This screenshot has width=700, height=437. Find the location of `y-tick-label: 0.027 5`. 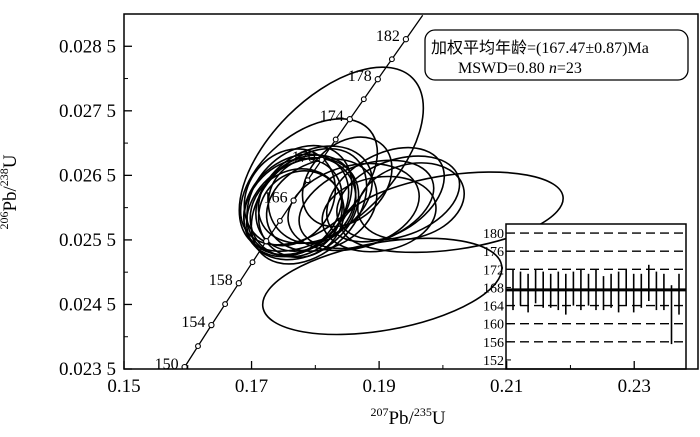

y-tick-label: 0.027 5 is located at coordinates (87, 111).